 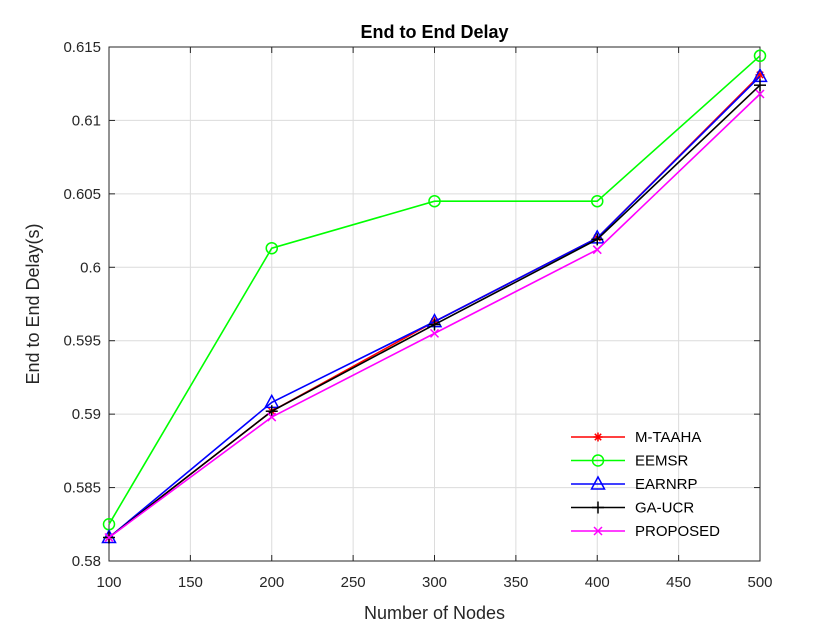 I want to click on legend-label-eemsr: EEMSR, so click(x=662, y=461).